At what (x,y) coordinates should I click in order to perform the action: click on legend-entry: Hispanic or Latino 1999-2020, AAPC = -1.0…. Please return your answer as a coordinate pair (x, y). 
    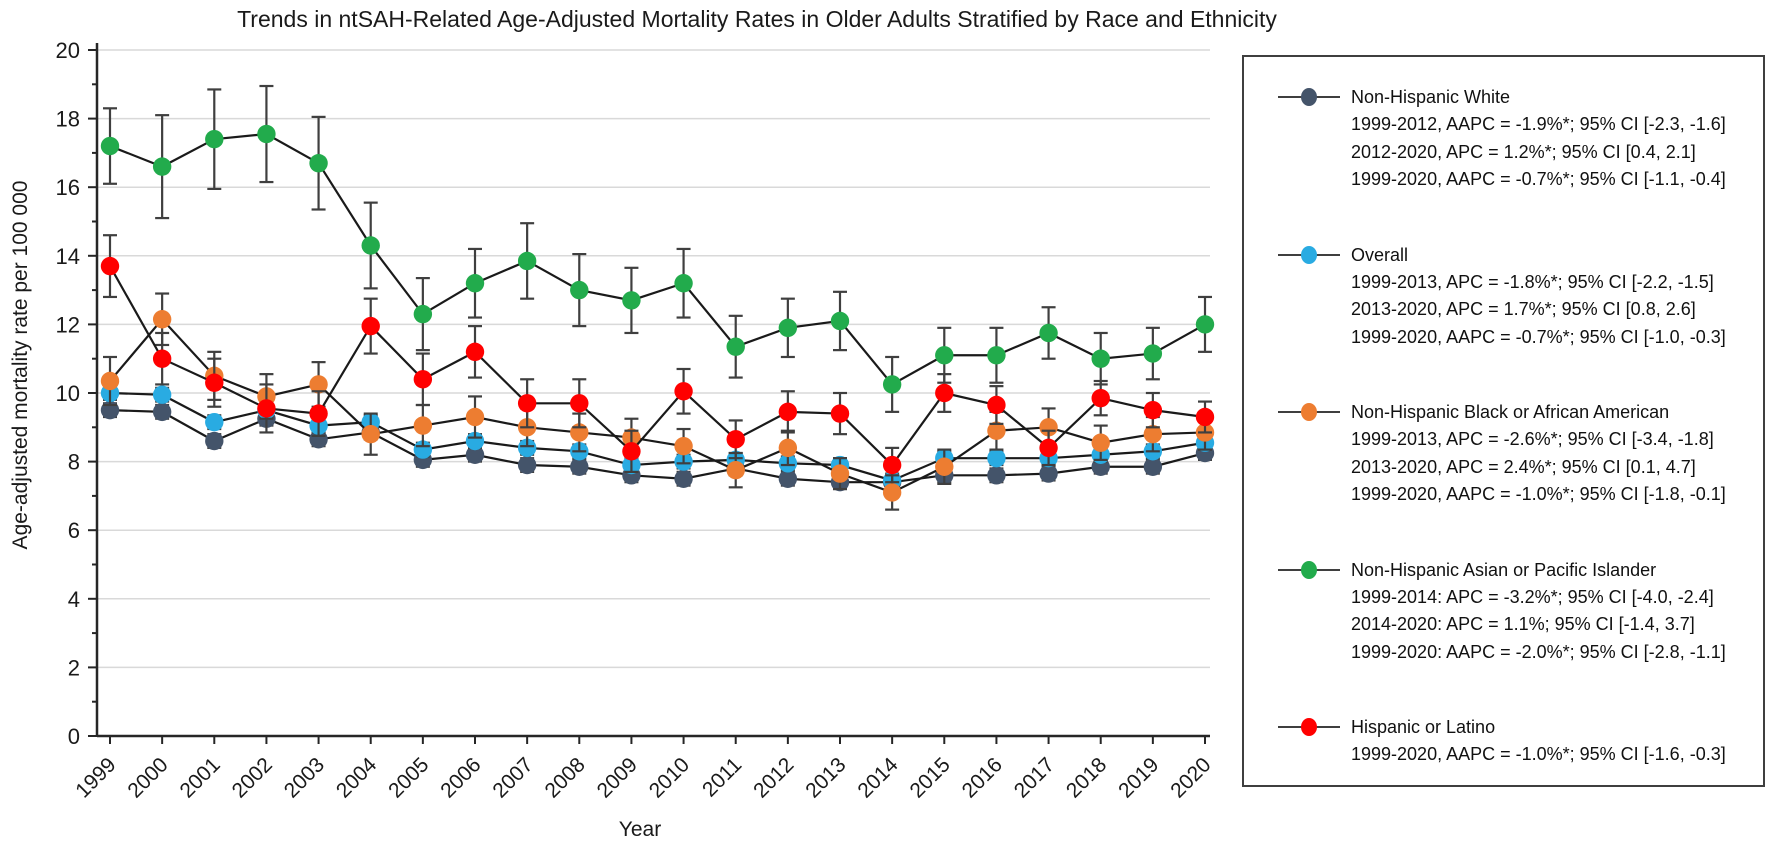
    Looking at the image, I should click on (1515, 741).